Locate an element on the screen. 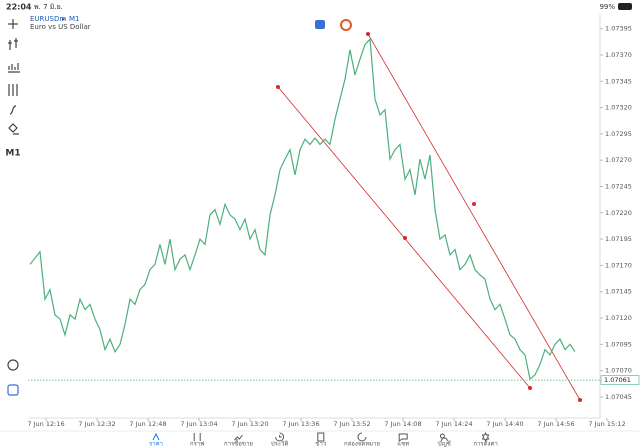 The image size is (640, 447). y-tick-label: 1.07295 is located at coordinates (618, 134).